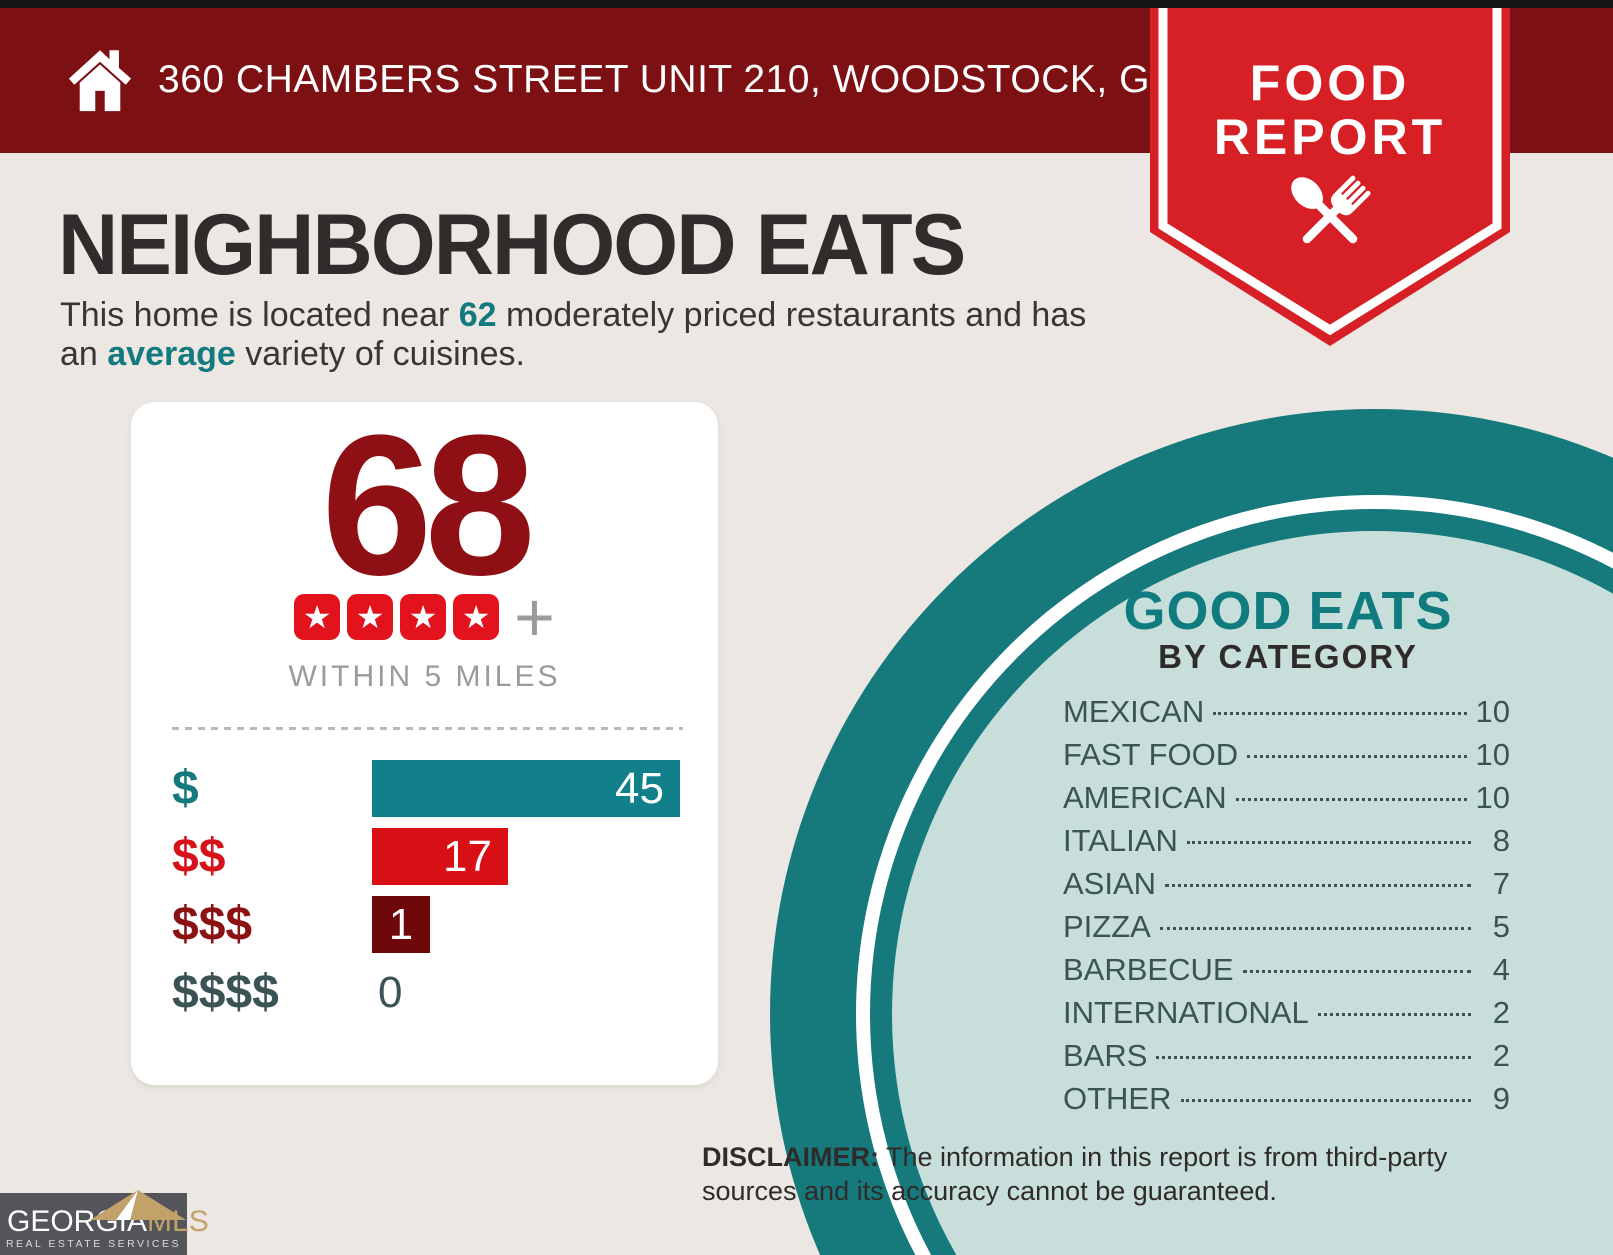 The width and height of the screenshot is (1613, 1255). What do you see at coordinates (1331, 209) in the screenshot?
I see `spoon-fork-icon` at bounding box center [1331, 209].